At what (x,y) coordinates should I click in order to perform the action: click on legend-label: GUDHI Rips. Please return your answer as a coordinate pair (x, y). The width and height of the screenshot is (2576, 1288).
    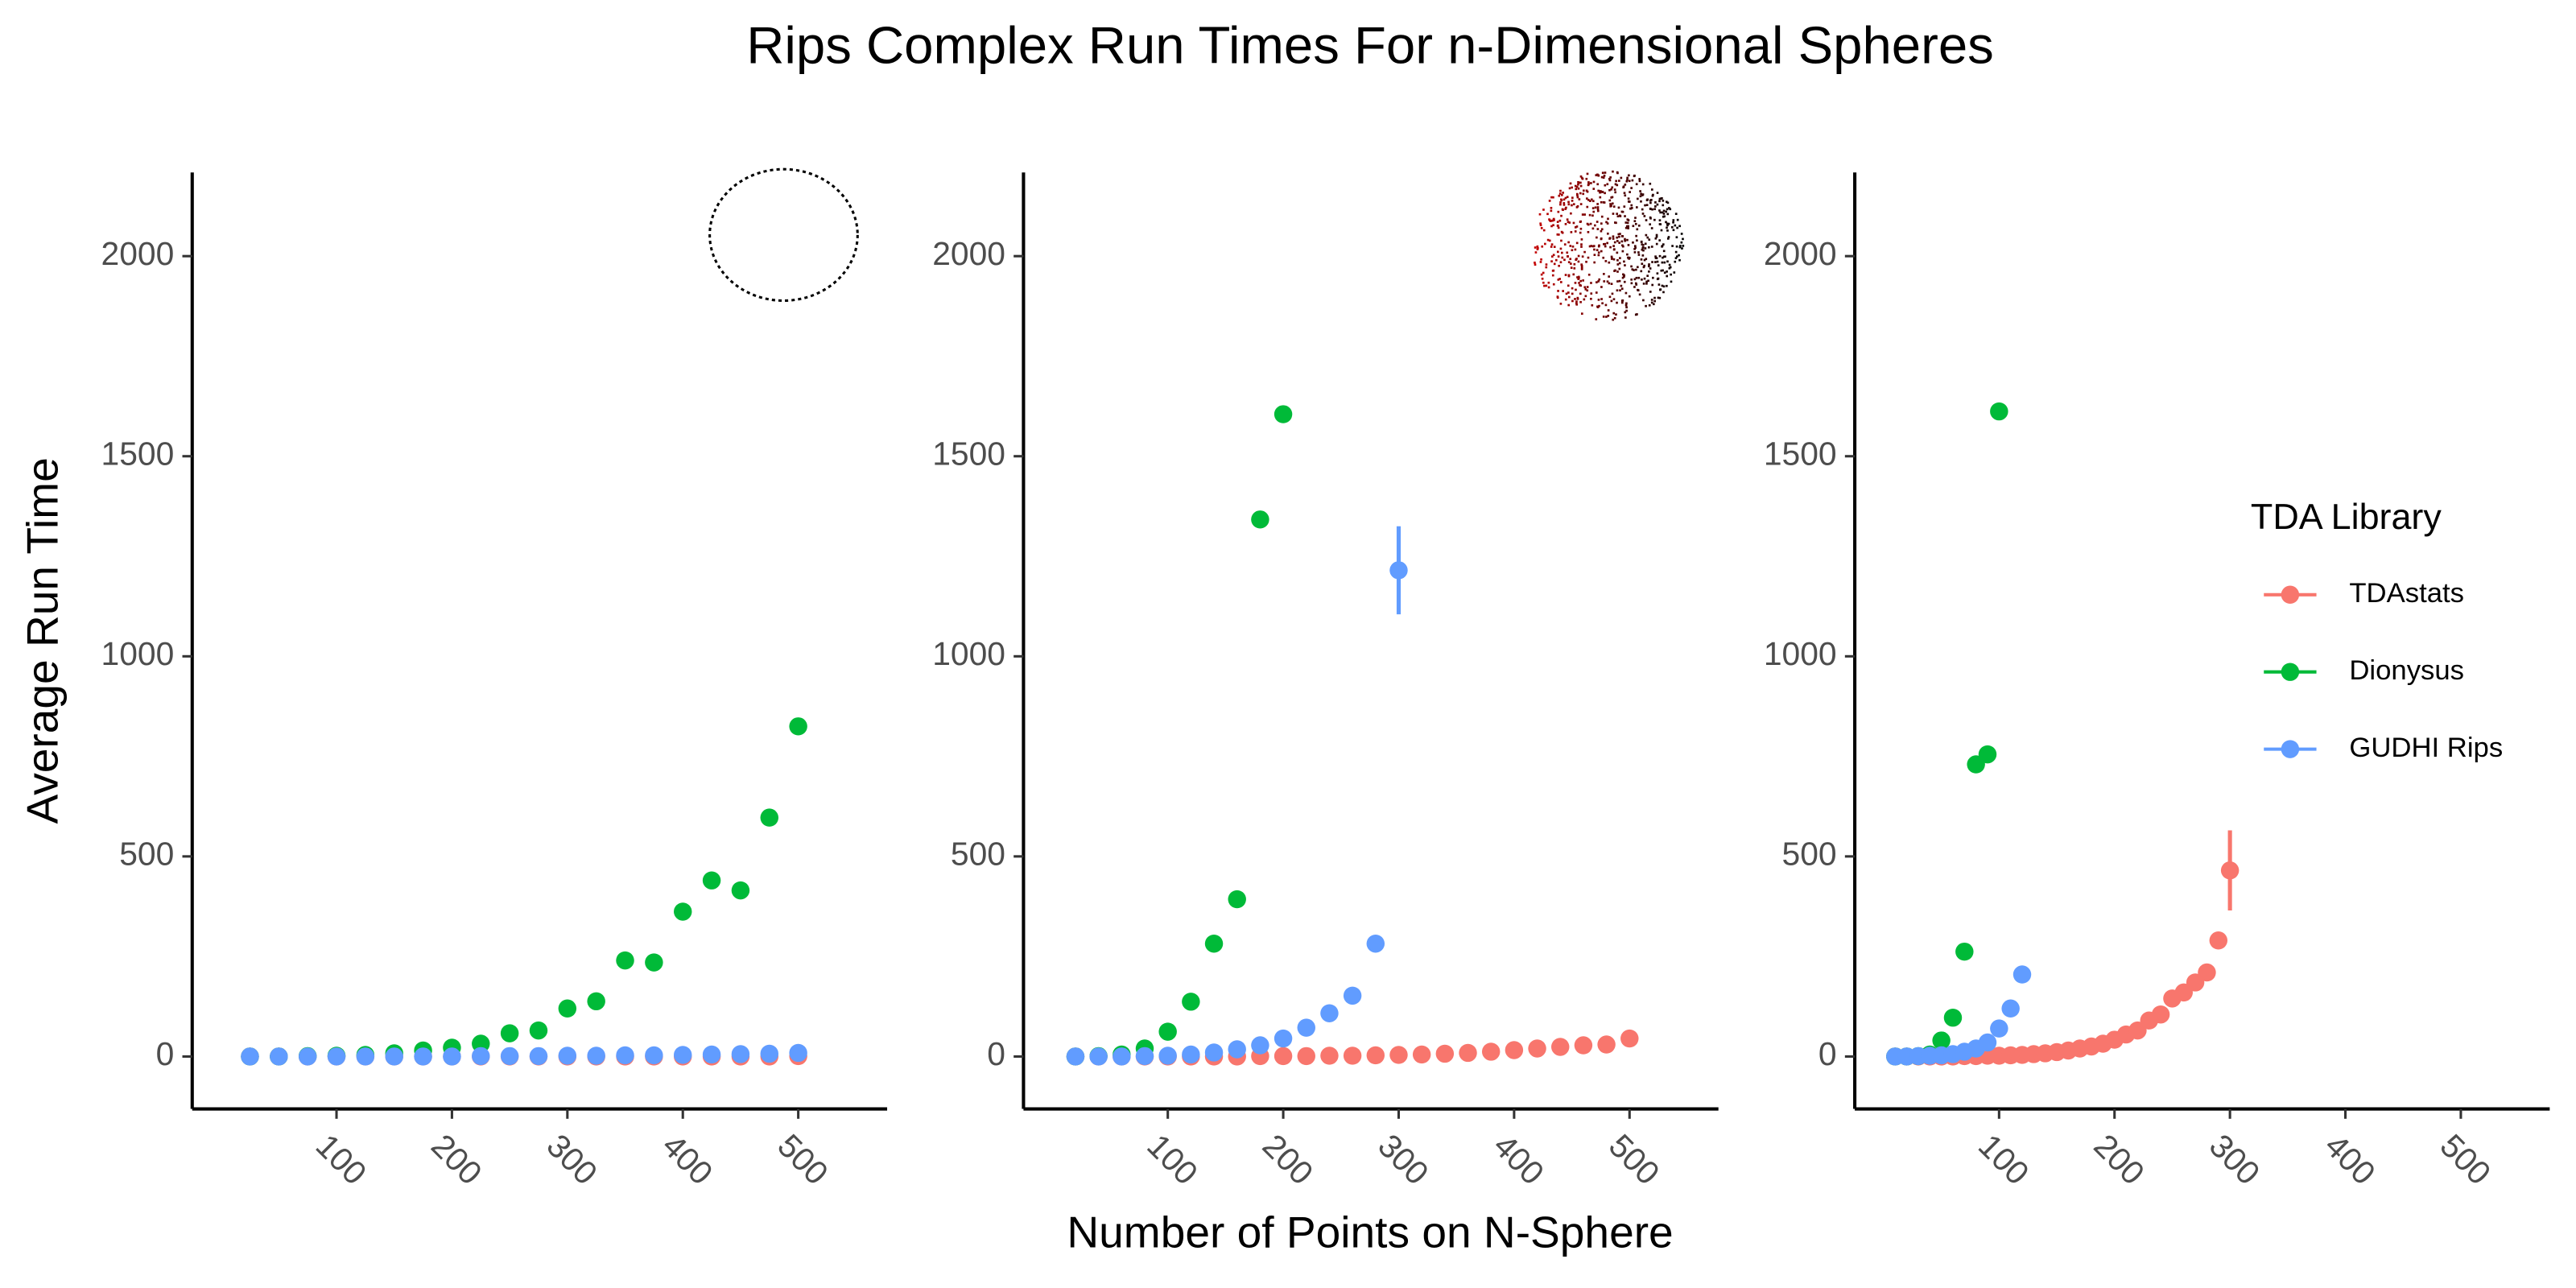
    Looking at the image, I should click on (2426, 748).